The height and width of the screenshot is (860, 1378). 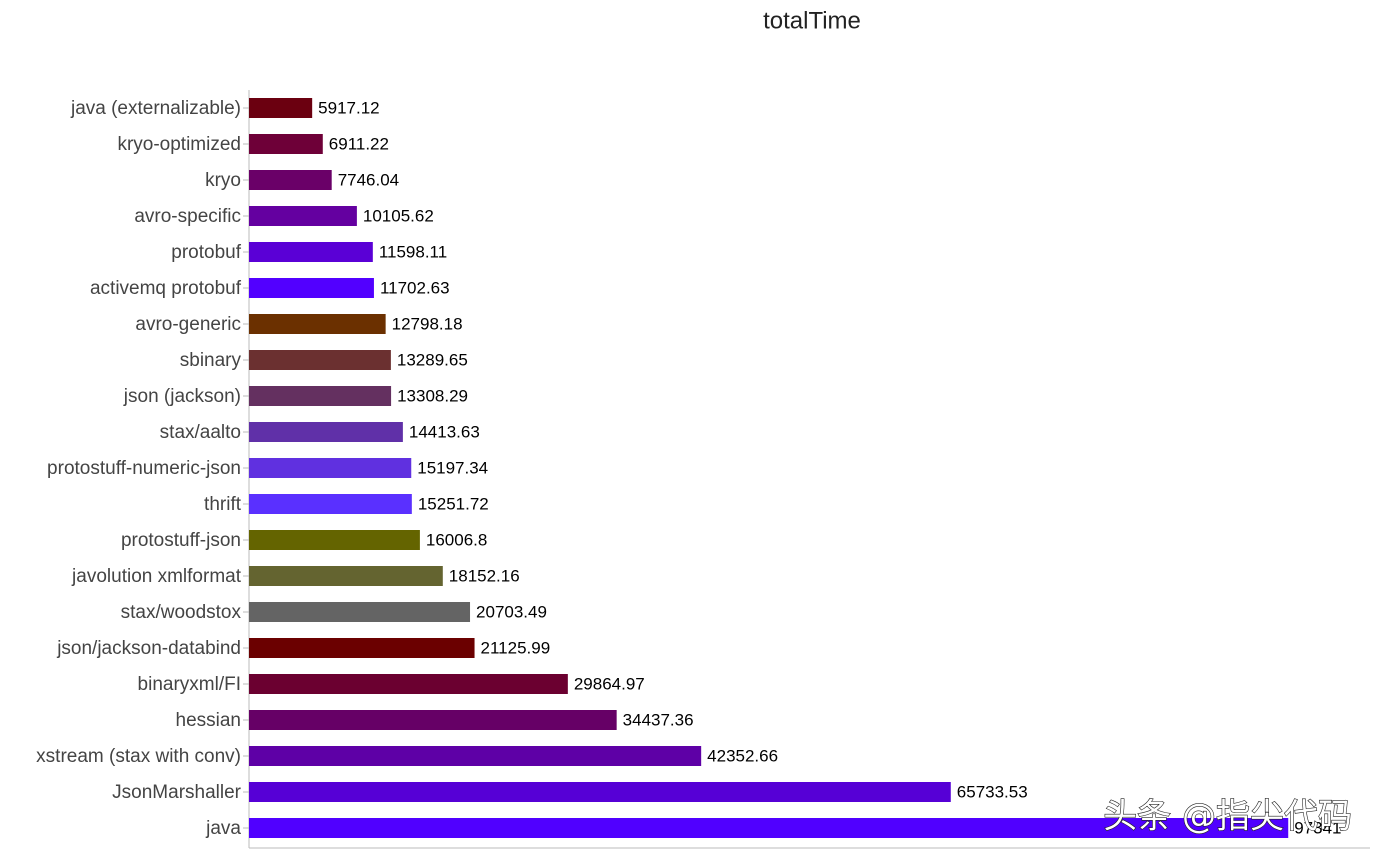 I want to click on value-label: 20703.49, so click(x=511, y=611).